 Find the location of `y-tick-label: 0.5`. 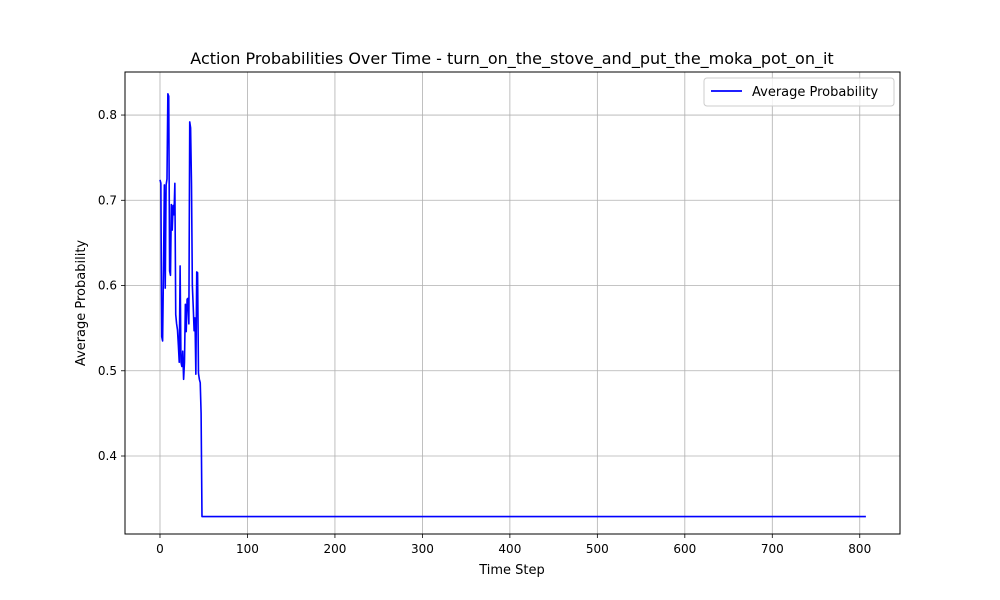

y-tick-label: 0.5 is located at coordinates (107, 371).